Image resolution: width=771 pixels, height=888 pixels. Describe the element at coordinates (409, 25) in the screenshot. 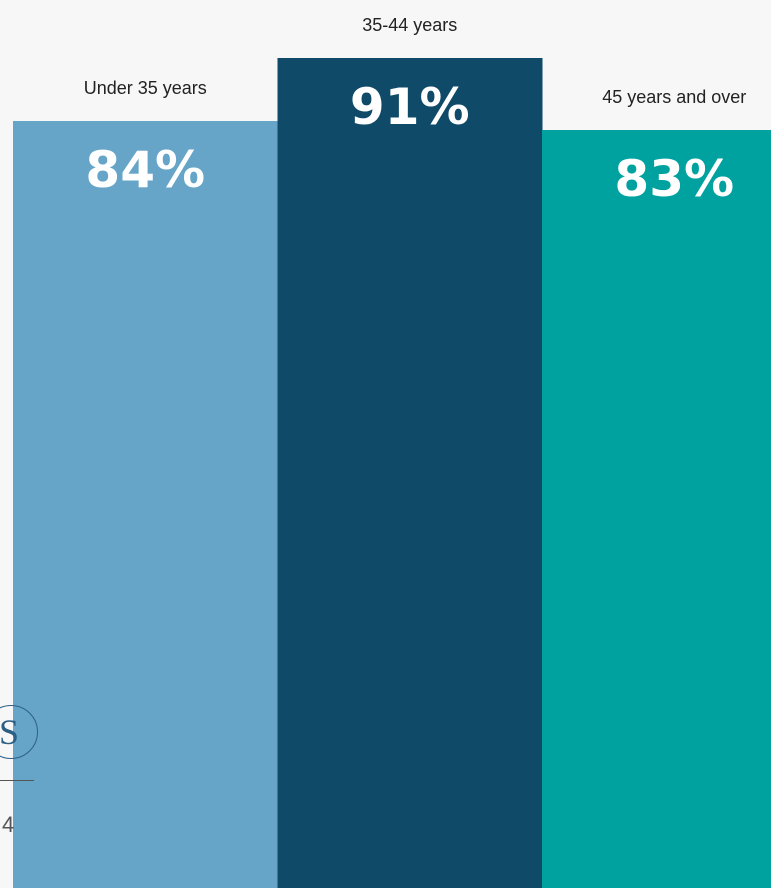

I see `category-label-1: 35-44 years` at that location.